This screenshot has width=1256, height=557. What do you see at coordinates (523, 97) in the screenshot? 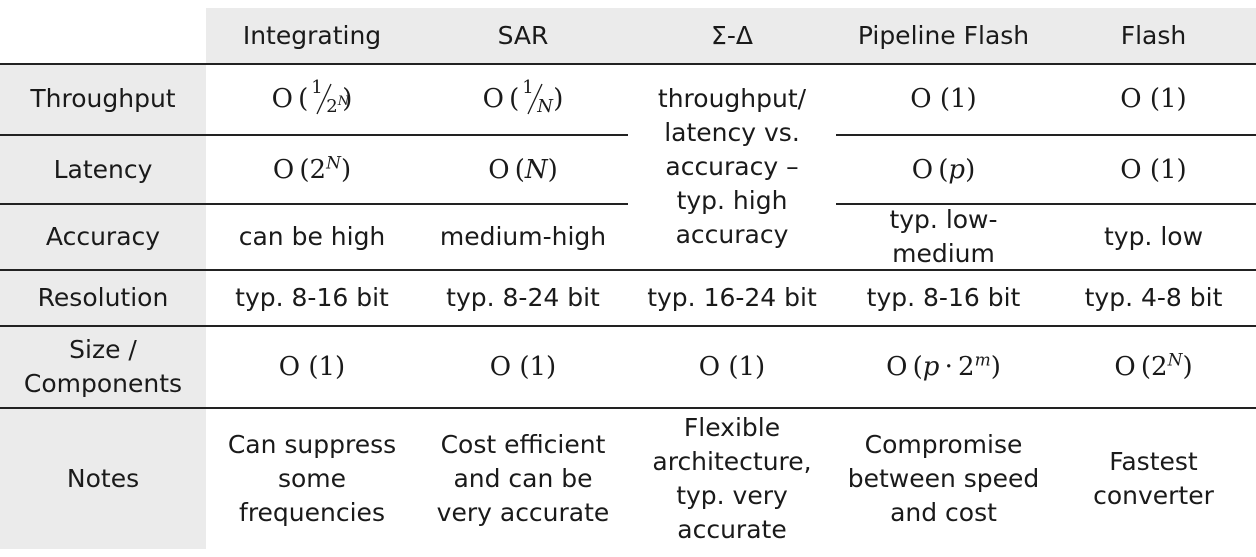
I see `throughput-sar: O (1 N)` at bounding box center [523, 97].